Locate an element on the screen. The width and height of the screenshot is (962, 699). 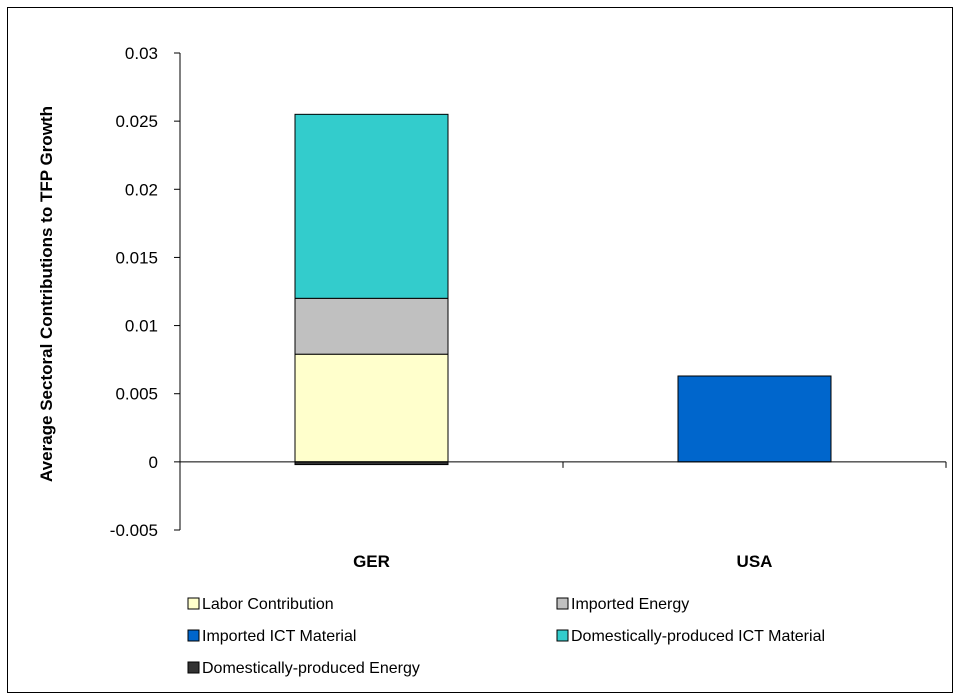
legend-label: Imported Energy is located at coordinates (630, 604).